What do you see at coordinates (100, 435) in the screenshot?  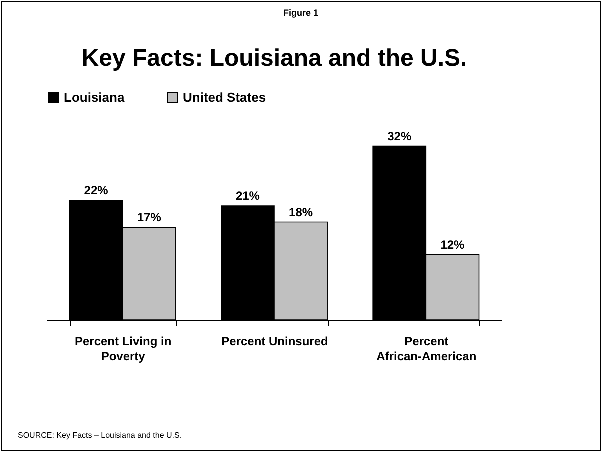 I see `source-note: SOURCE: Key Facts – Louisiana and the U.S.` at bounding box center [100, 435].